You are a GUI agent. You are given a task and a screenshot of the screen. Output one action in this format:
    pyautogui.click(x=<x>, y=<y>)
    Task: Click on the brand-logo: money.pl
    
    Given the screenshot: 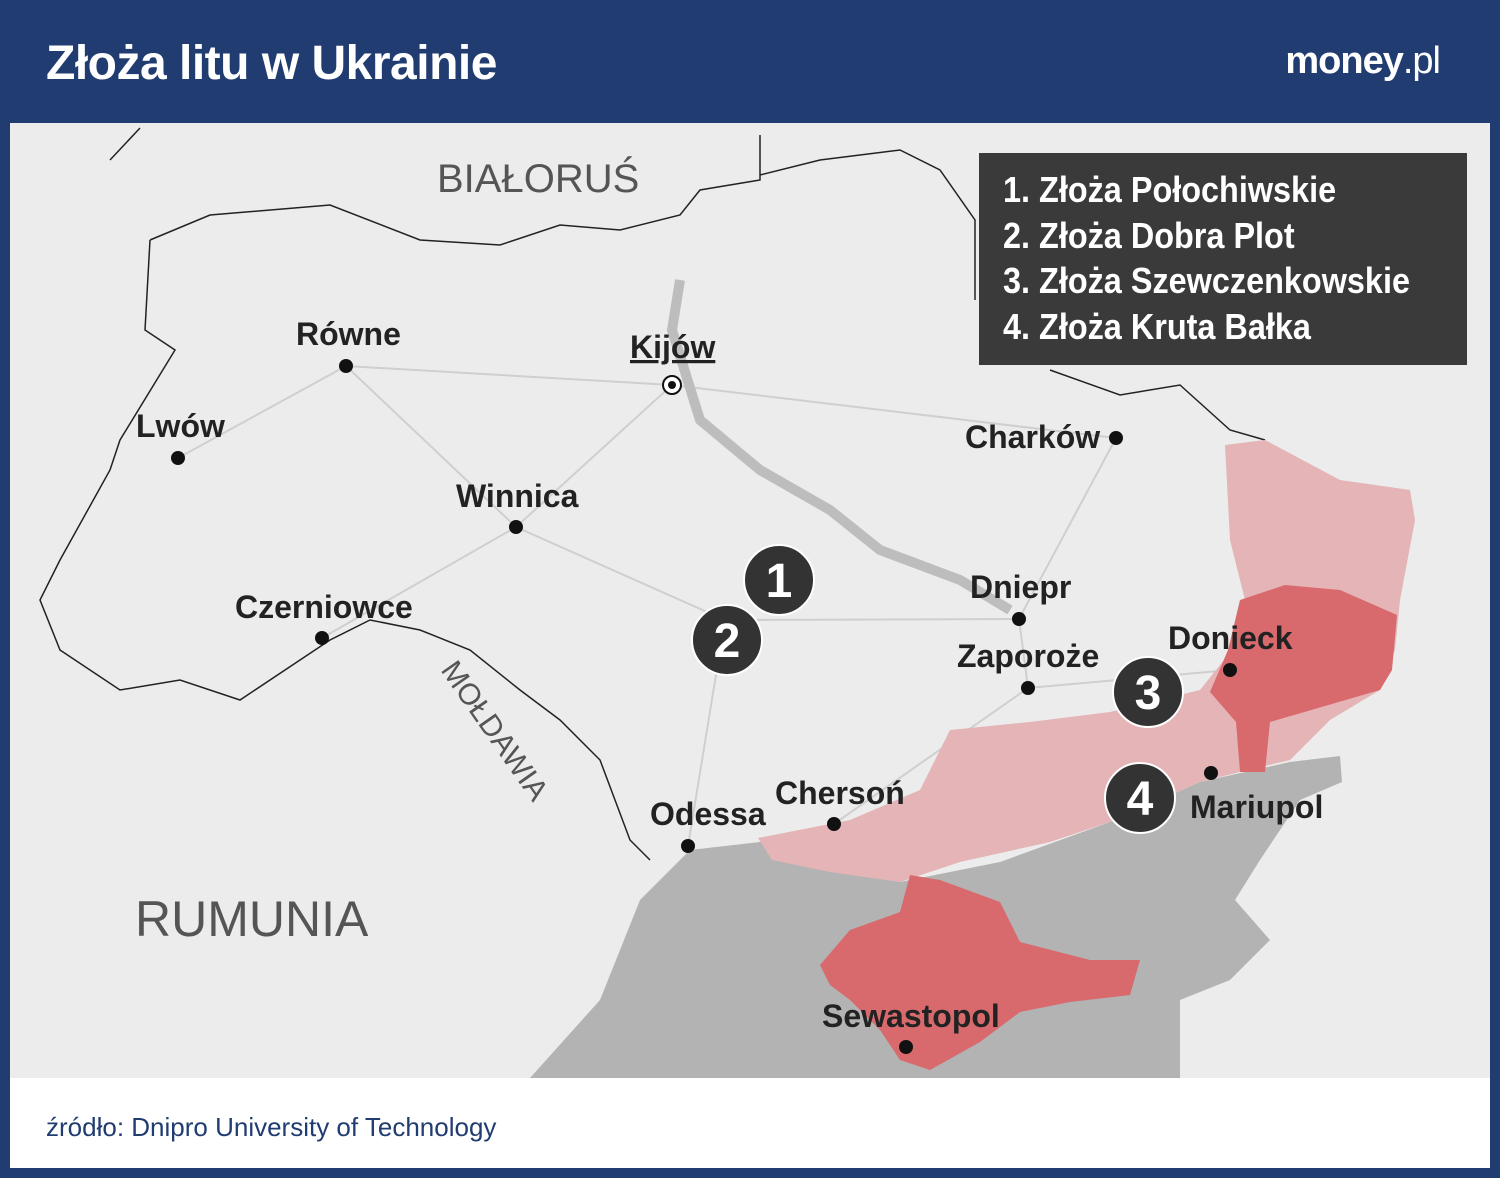 What is the action you would take?
    pyautogui.click(x=1363, y=61)
    